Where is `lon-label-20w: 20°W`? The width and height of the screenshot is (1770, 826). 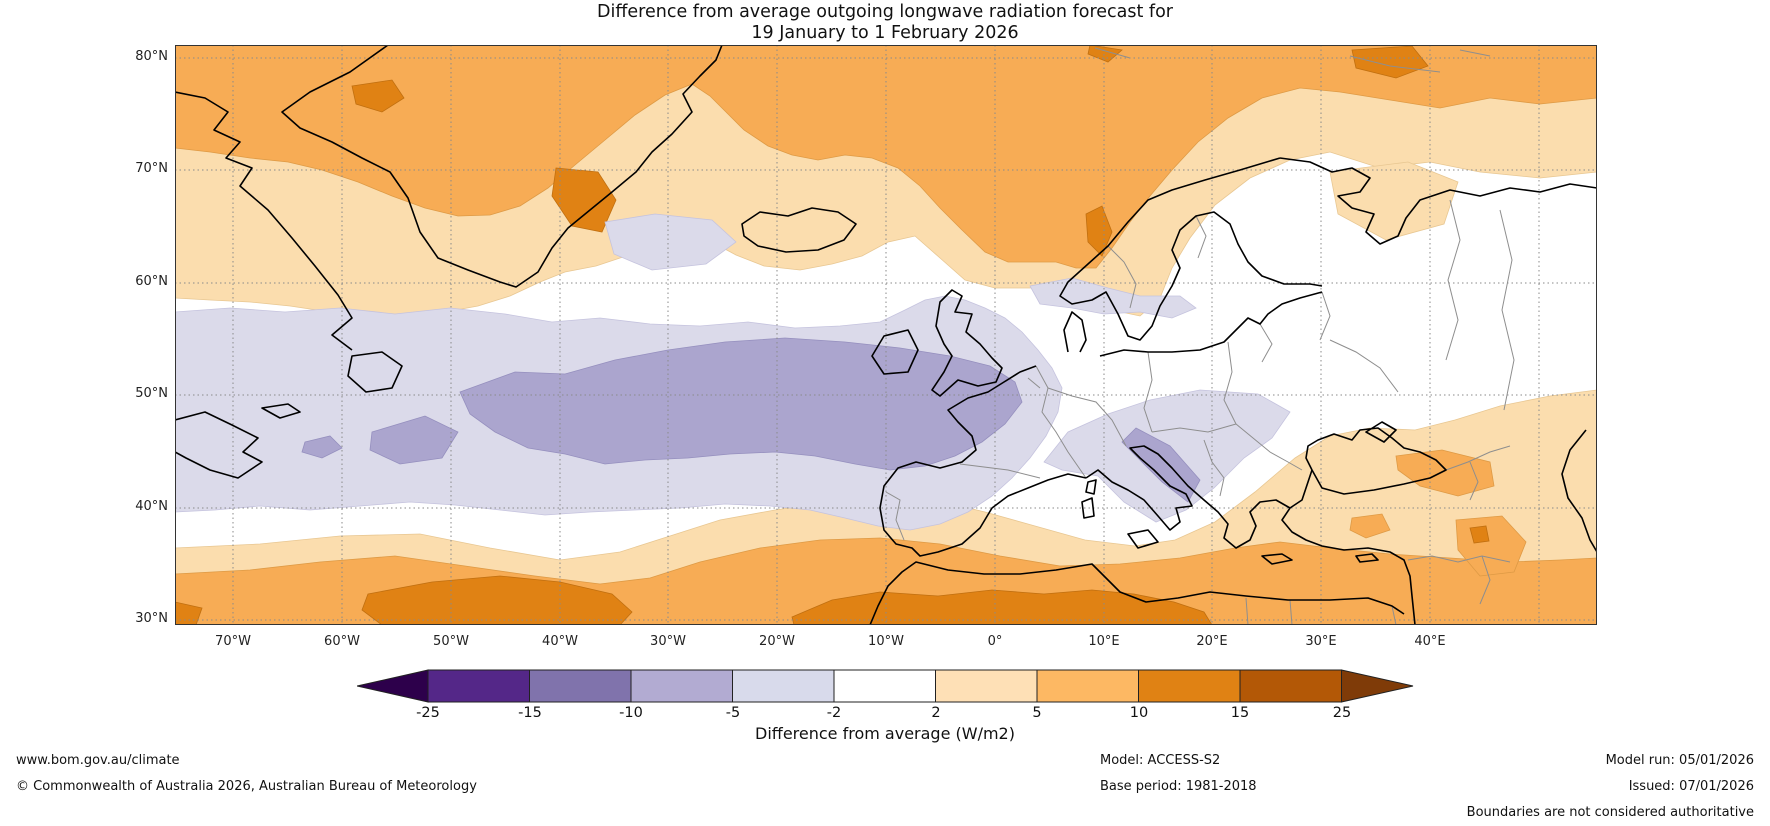 lon-label-20w: 20°W is located at coordinates (777, 641).